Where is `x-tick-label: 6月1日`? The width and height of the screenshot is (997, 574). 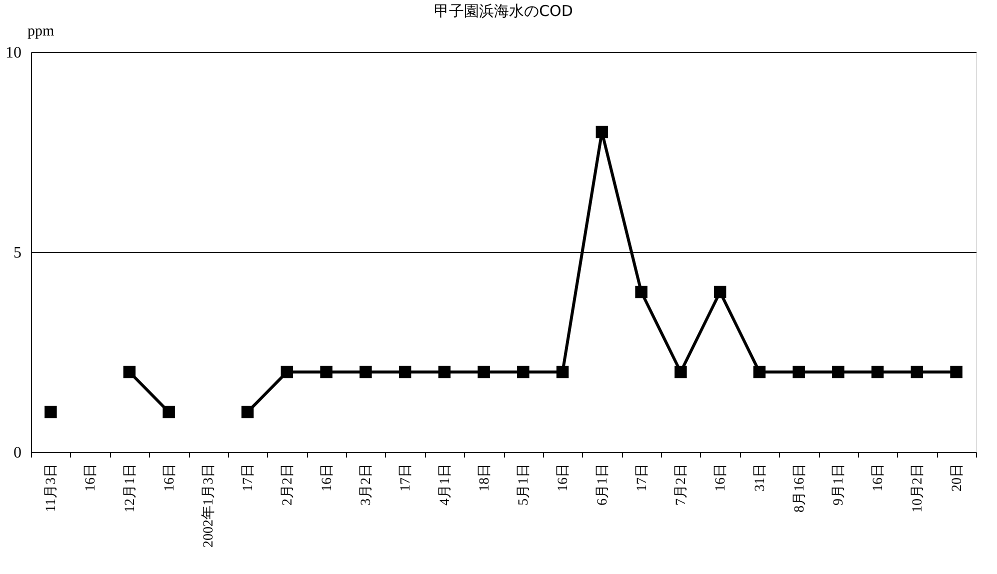
x-tick-label: 6月1日 is located at coordinates (602, 485).